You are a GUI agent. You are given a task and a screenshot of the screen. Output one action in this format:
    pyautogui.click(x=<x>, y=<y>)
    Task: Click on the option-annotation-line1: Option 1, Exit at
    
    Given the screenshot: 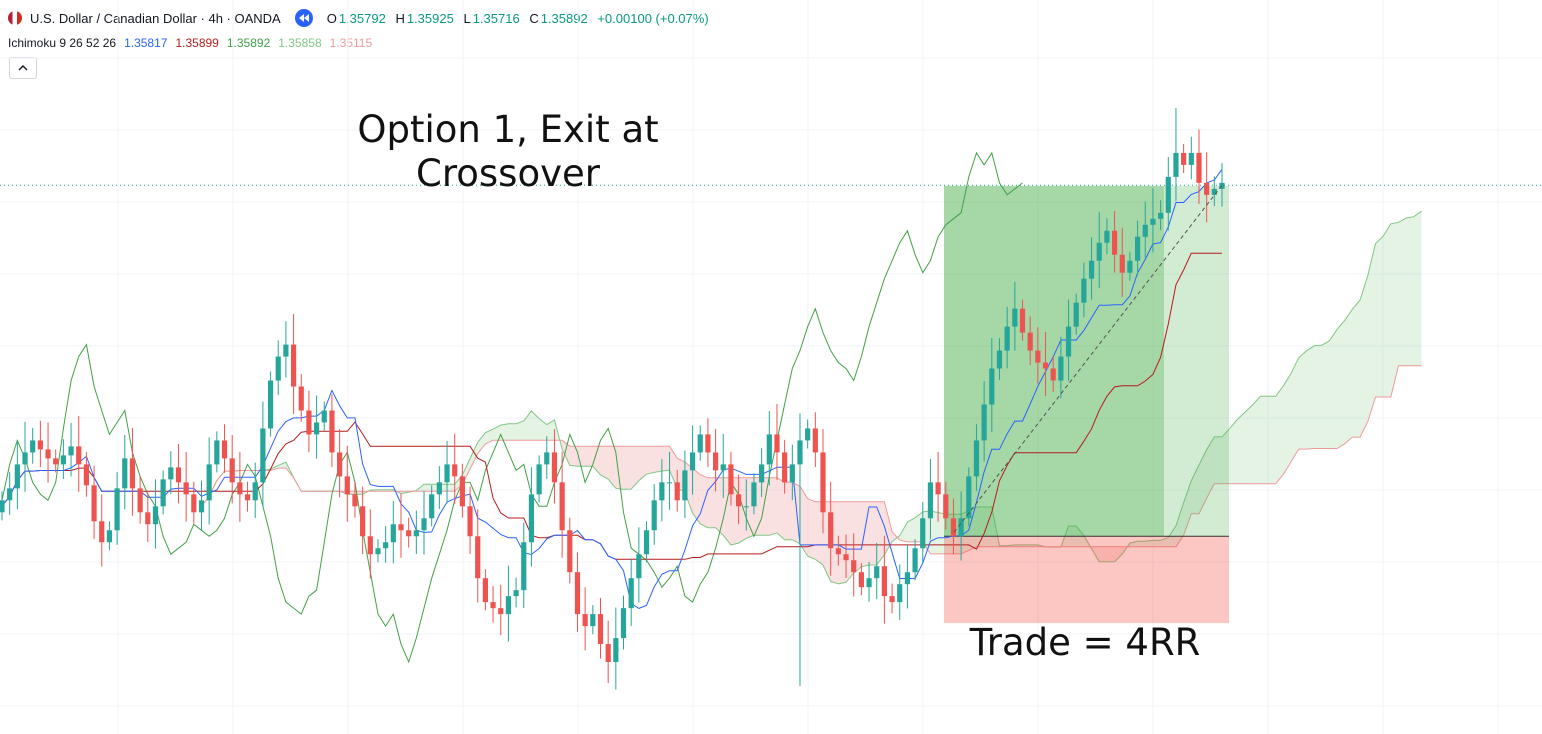 What is the action you would take?
    pyautogui.click(x=508, y=129)
    